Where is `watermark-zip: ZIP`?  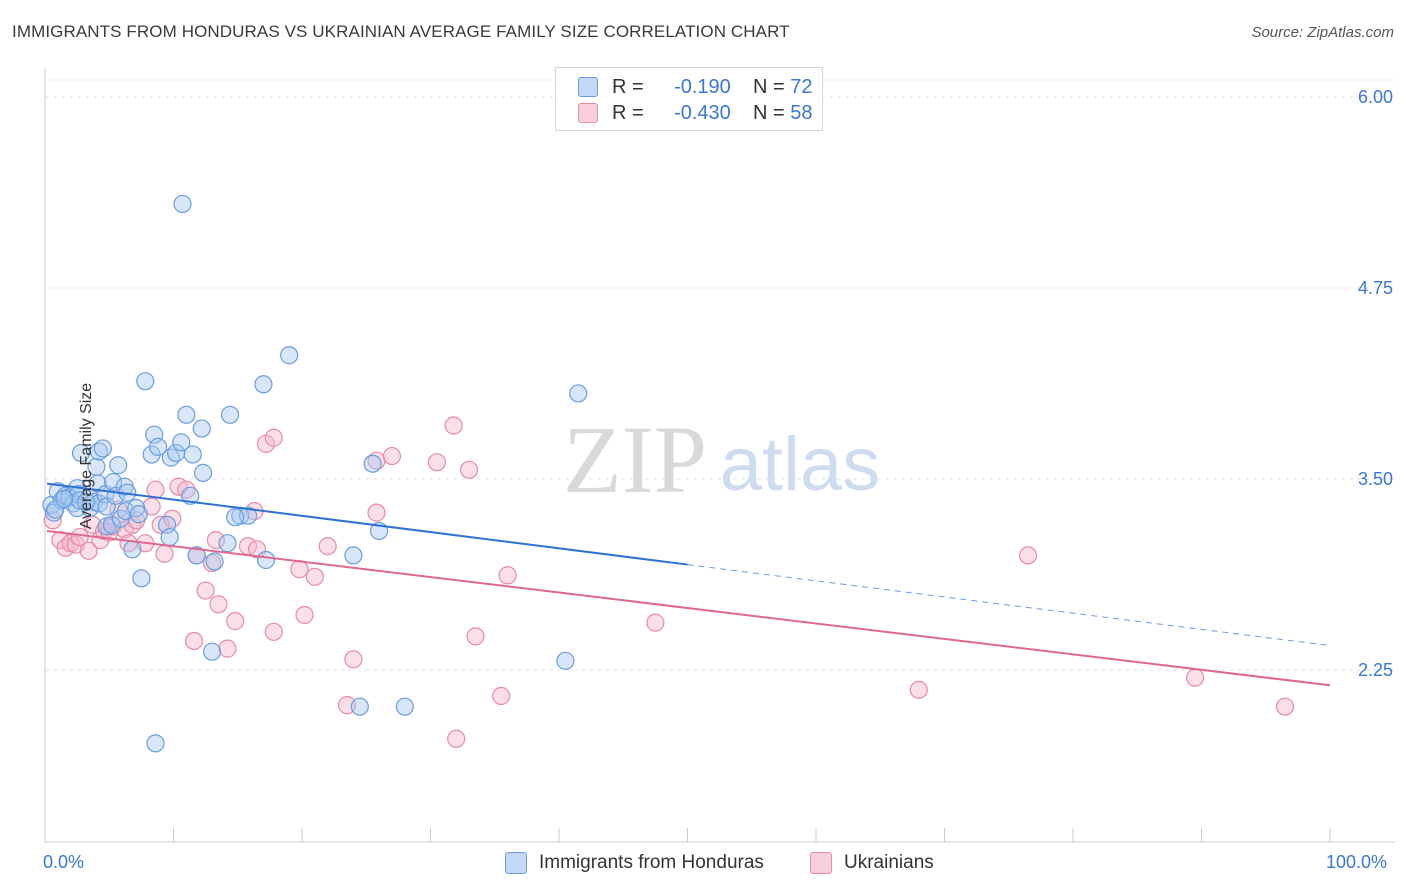
watermark-zip: ZIP is located at coordinates (635, 459).